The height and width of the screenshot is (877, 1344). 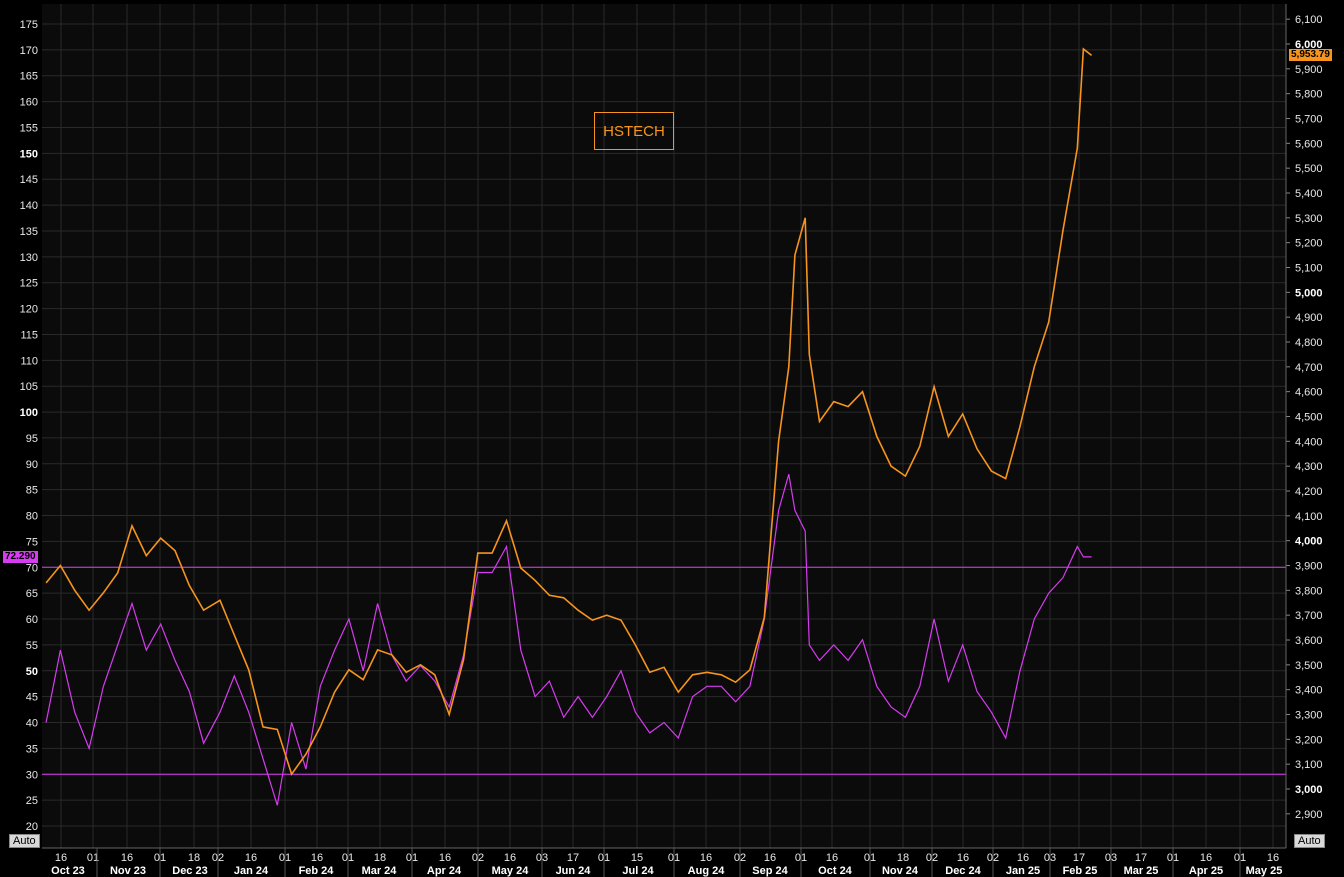 I want to click on right-tick-label: 3,800, so click(x=1309, y=591).